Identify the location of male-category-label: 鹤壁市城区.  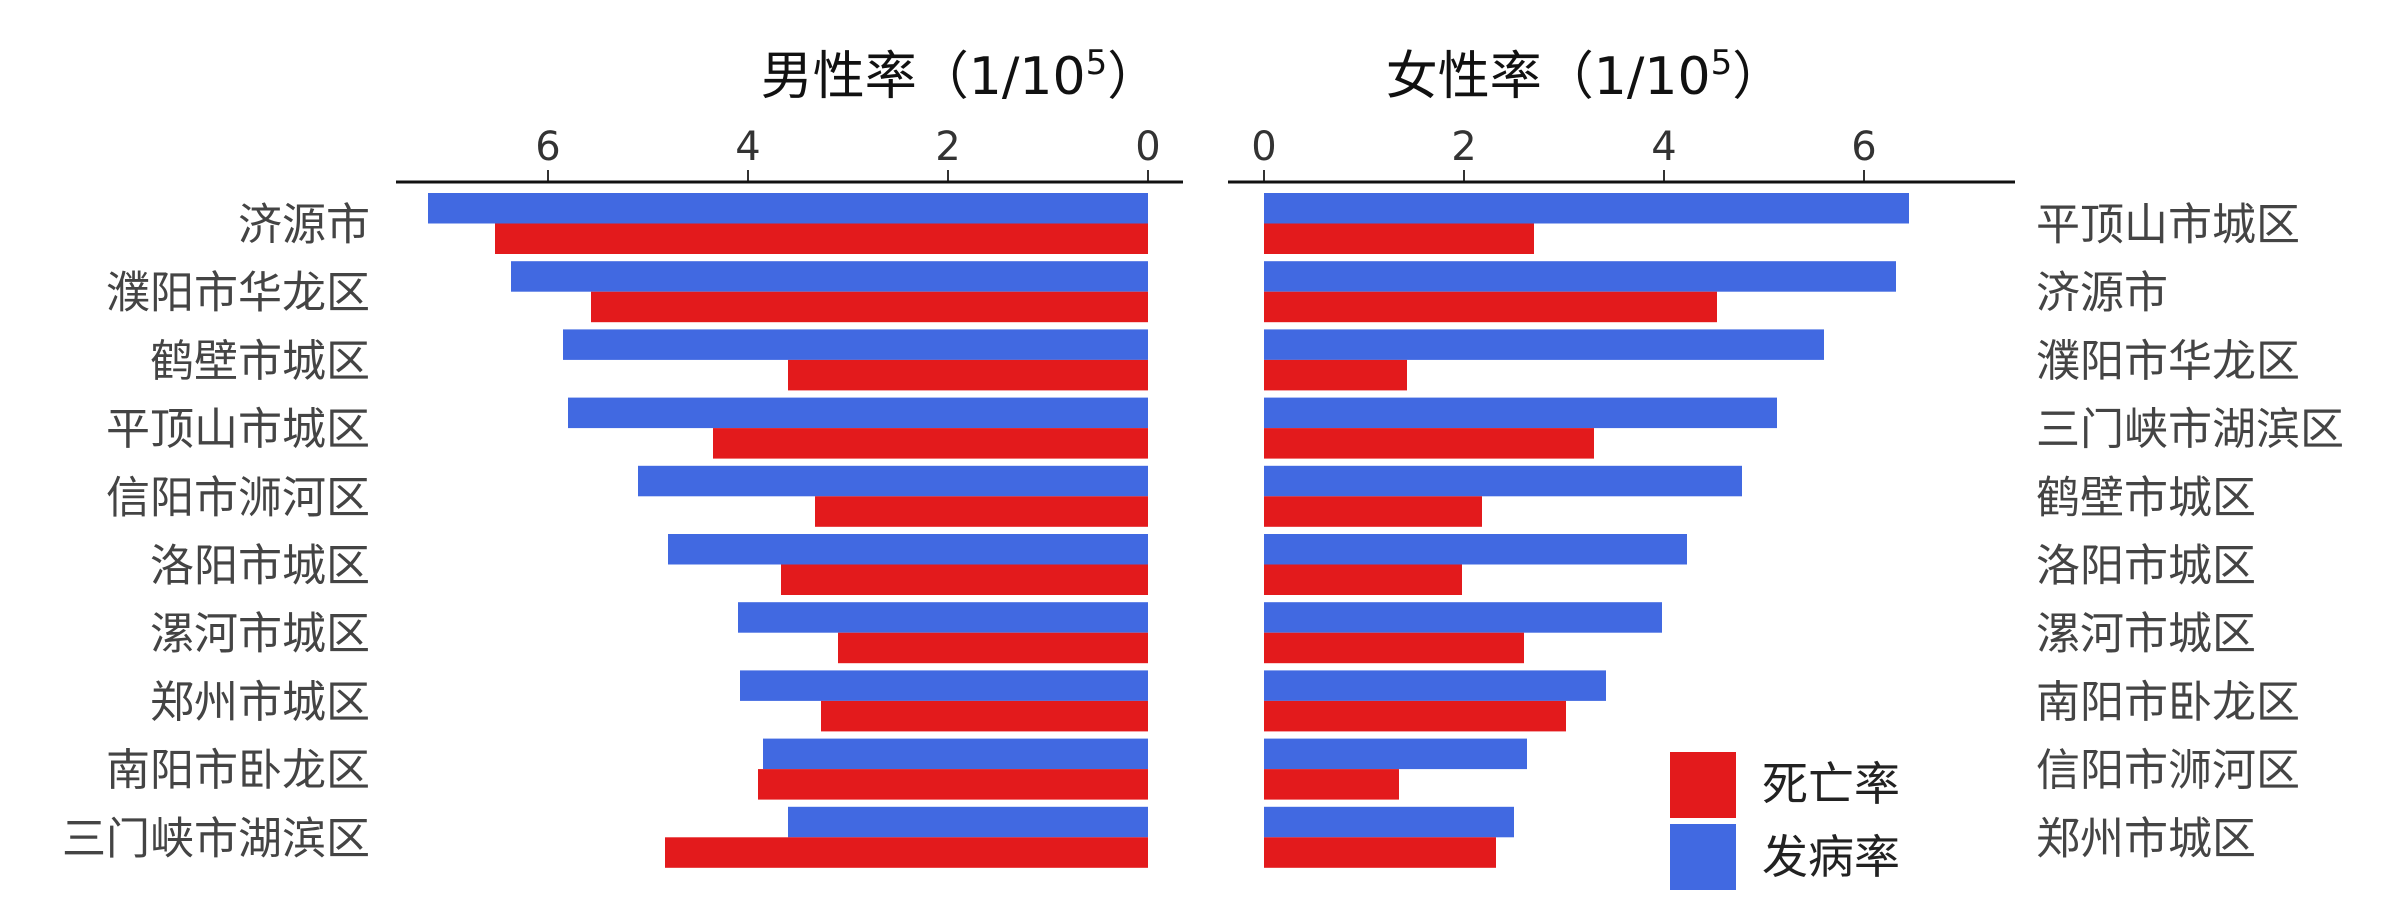
(260, 361).